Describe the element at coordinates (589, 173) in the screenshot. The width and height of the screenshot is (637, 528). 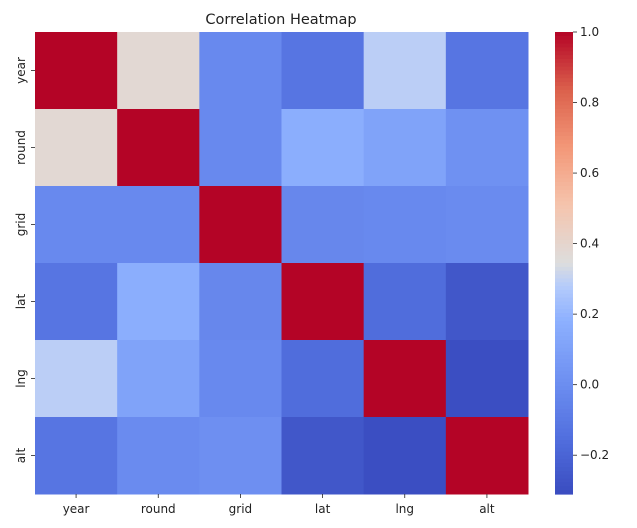
I see `colorbar-tick-label: 0.6` at that location.